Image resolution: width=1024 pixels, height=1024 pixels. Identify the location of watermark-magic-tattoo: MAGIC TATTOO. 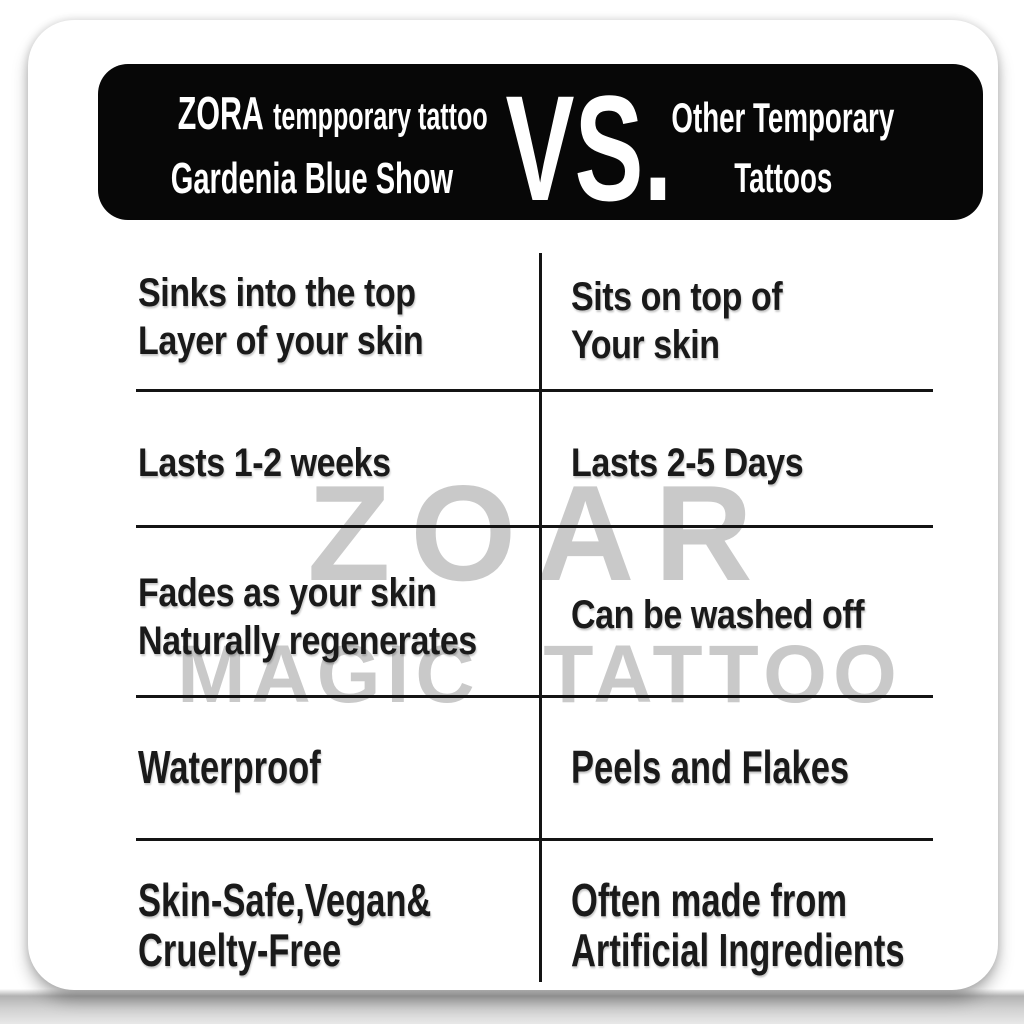
(540, 674).